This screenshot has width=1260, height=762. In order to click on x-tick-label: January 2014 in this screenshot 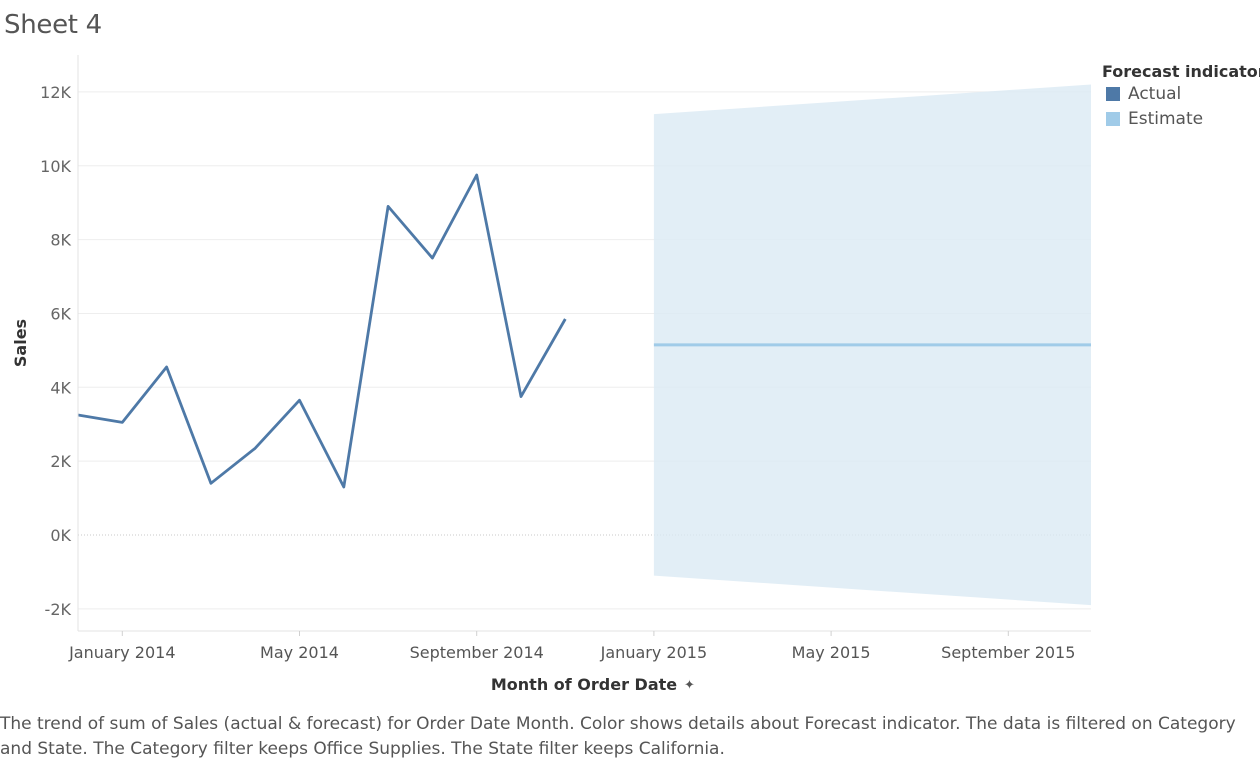, I will do `click(121, 652)`.